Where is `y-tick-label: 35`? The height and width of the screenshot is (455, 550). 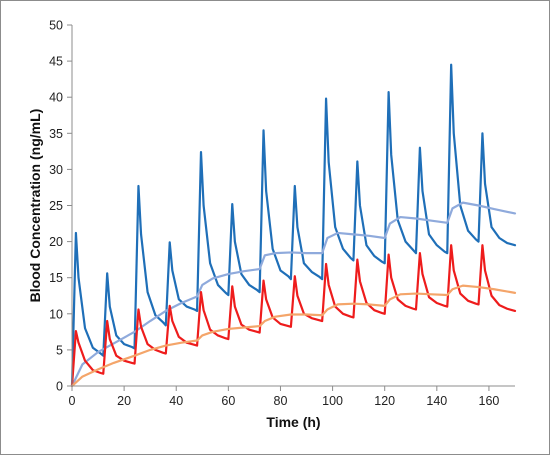 y-tick-label: 35 is located at coordinates (56, 134).